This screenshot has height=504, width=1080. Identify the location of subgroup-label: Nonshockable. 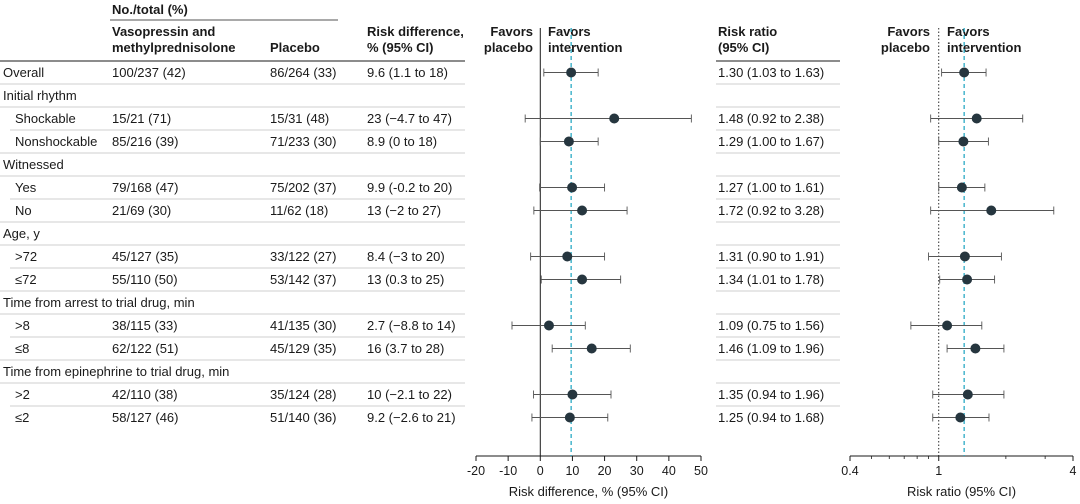
(56, 141).